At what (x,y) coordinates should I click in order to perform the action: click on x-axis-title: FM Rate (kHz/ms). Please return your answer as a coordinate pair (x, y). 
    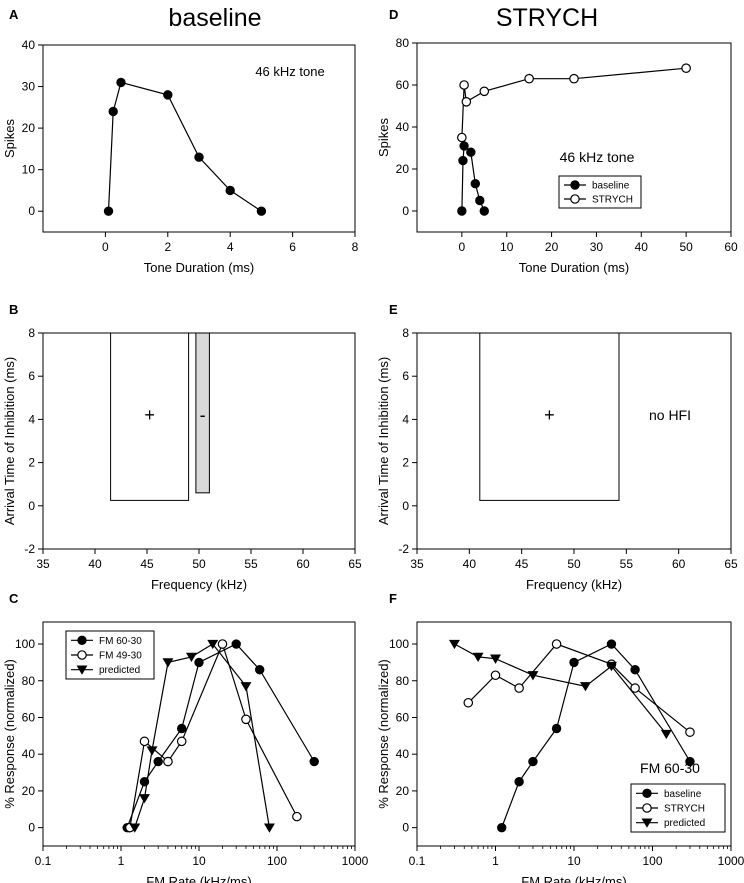
    Looking at the image, I should click on (198, 878).